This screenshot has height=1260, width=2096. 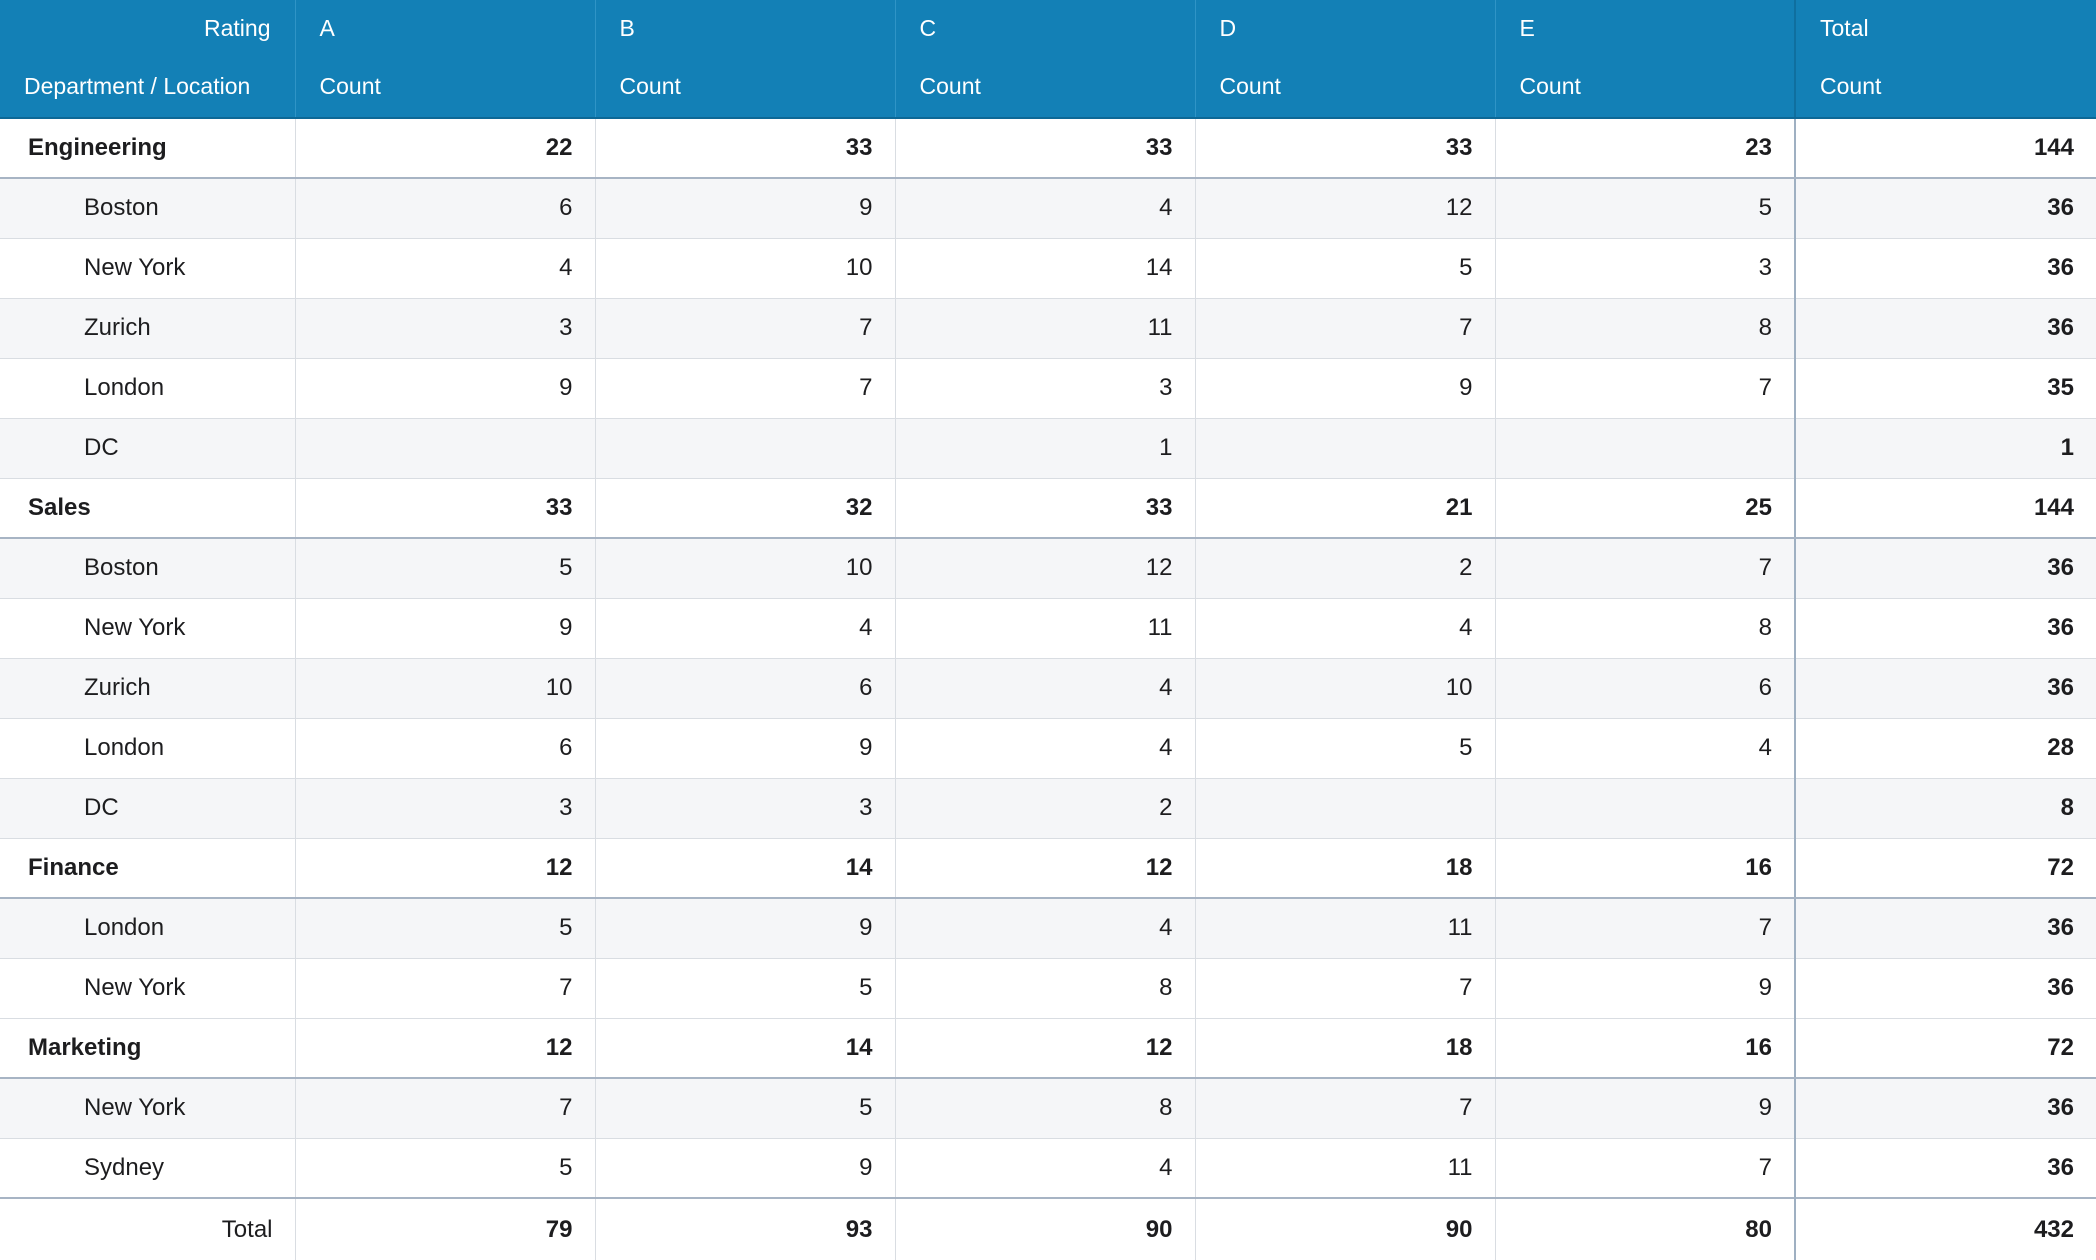 What do you see at coordinates (1945, 808) in the screenshot?
I see `row-total-cell: 8` at bounding box center [1945, 808].